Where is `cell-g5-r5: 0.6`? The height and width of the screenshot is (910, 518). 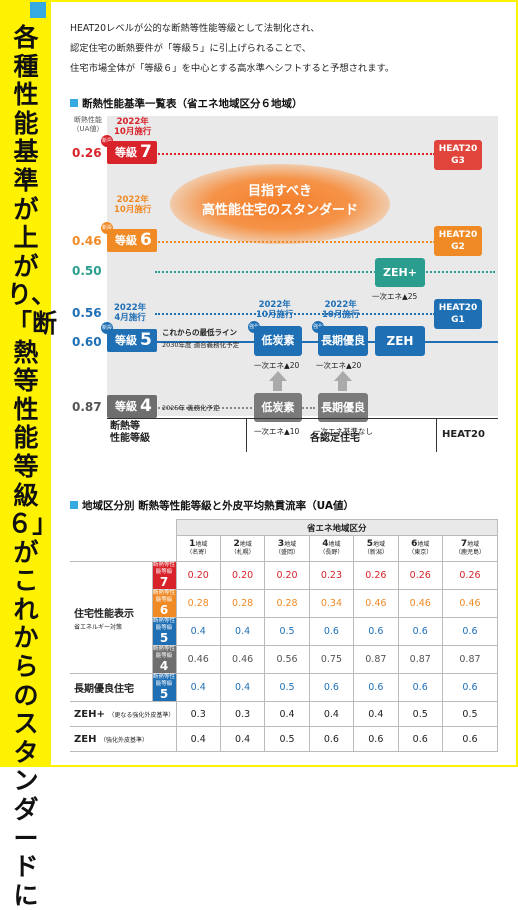 cell-g5-r5: 0.6 is located at coordinates (376, 631).